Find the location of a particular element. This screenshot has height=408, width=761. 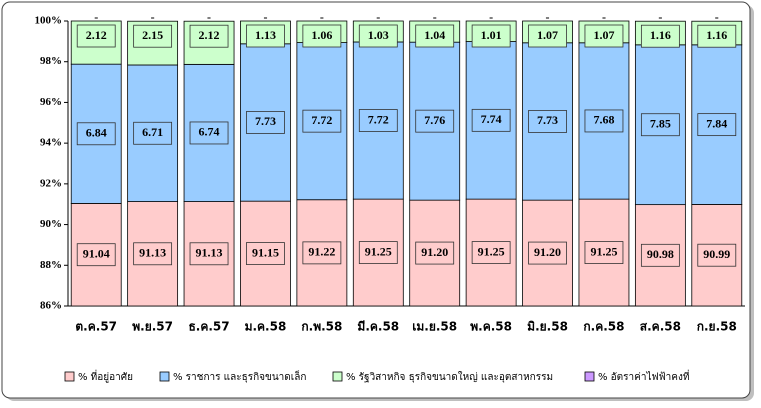

x-tick-label: มิ.ย.58 is located at coordinates (547, 327).